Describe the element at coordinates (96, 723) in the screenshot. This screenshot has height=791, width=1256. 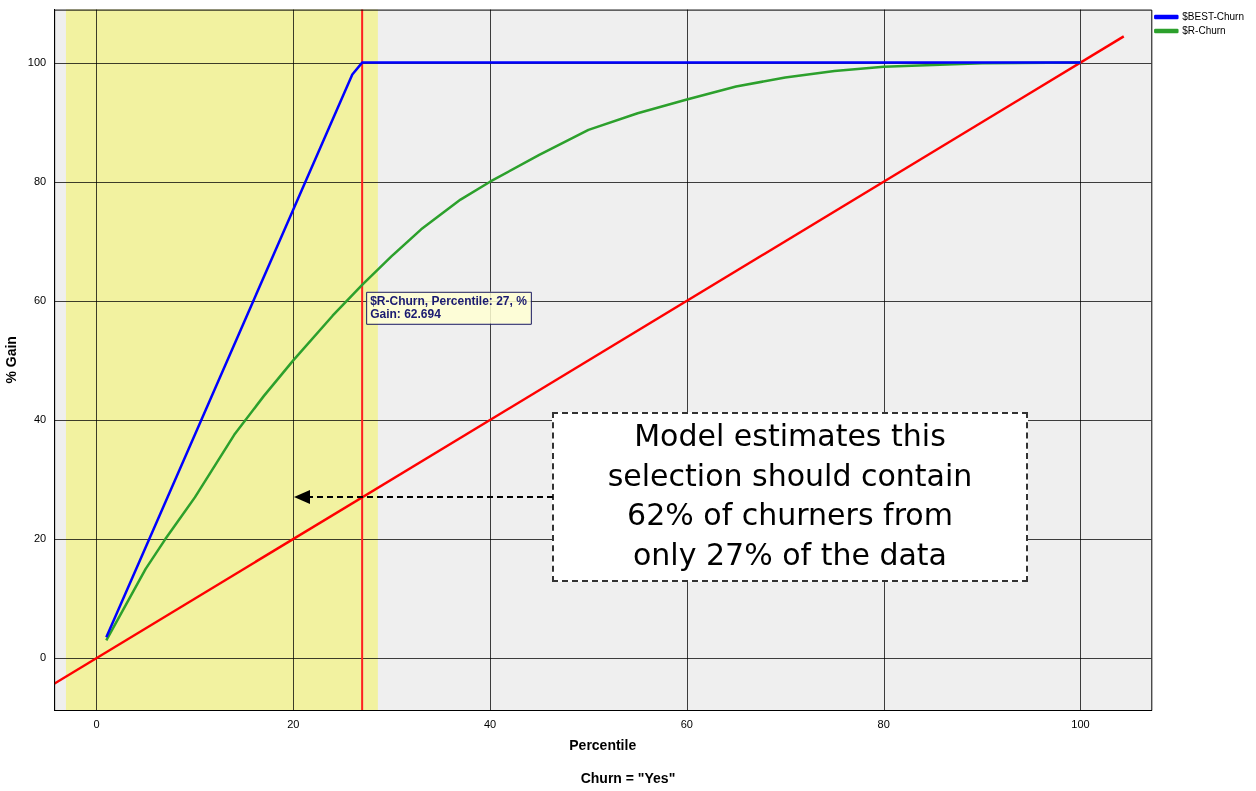
I see `x-tick-label: 0` at that location.